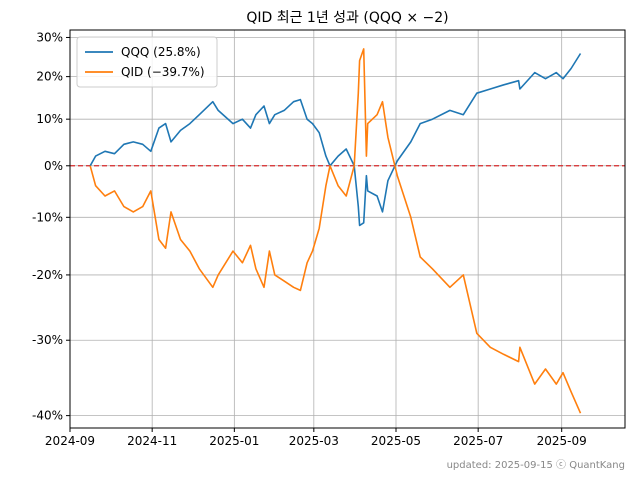 Image resolution: width=640 pixels, height=480 pixels. I want to click on legend-label-qqq: QQQ (25.8%), so click(161, 52).